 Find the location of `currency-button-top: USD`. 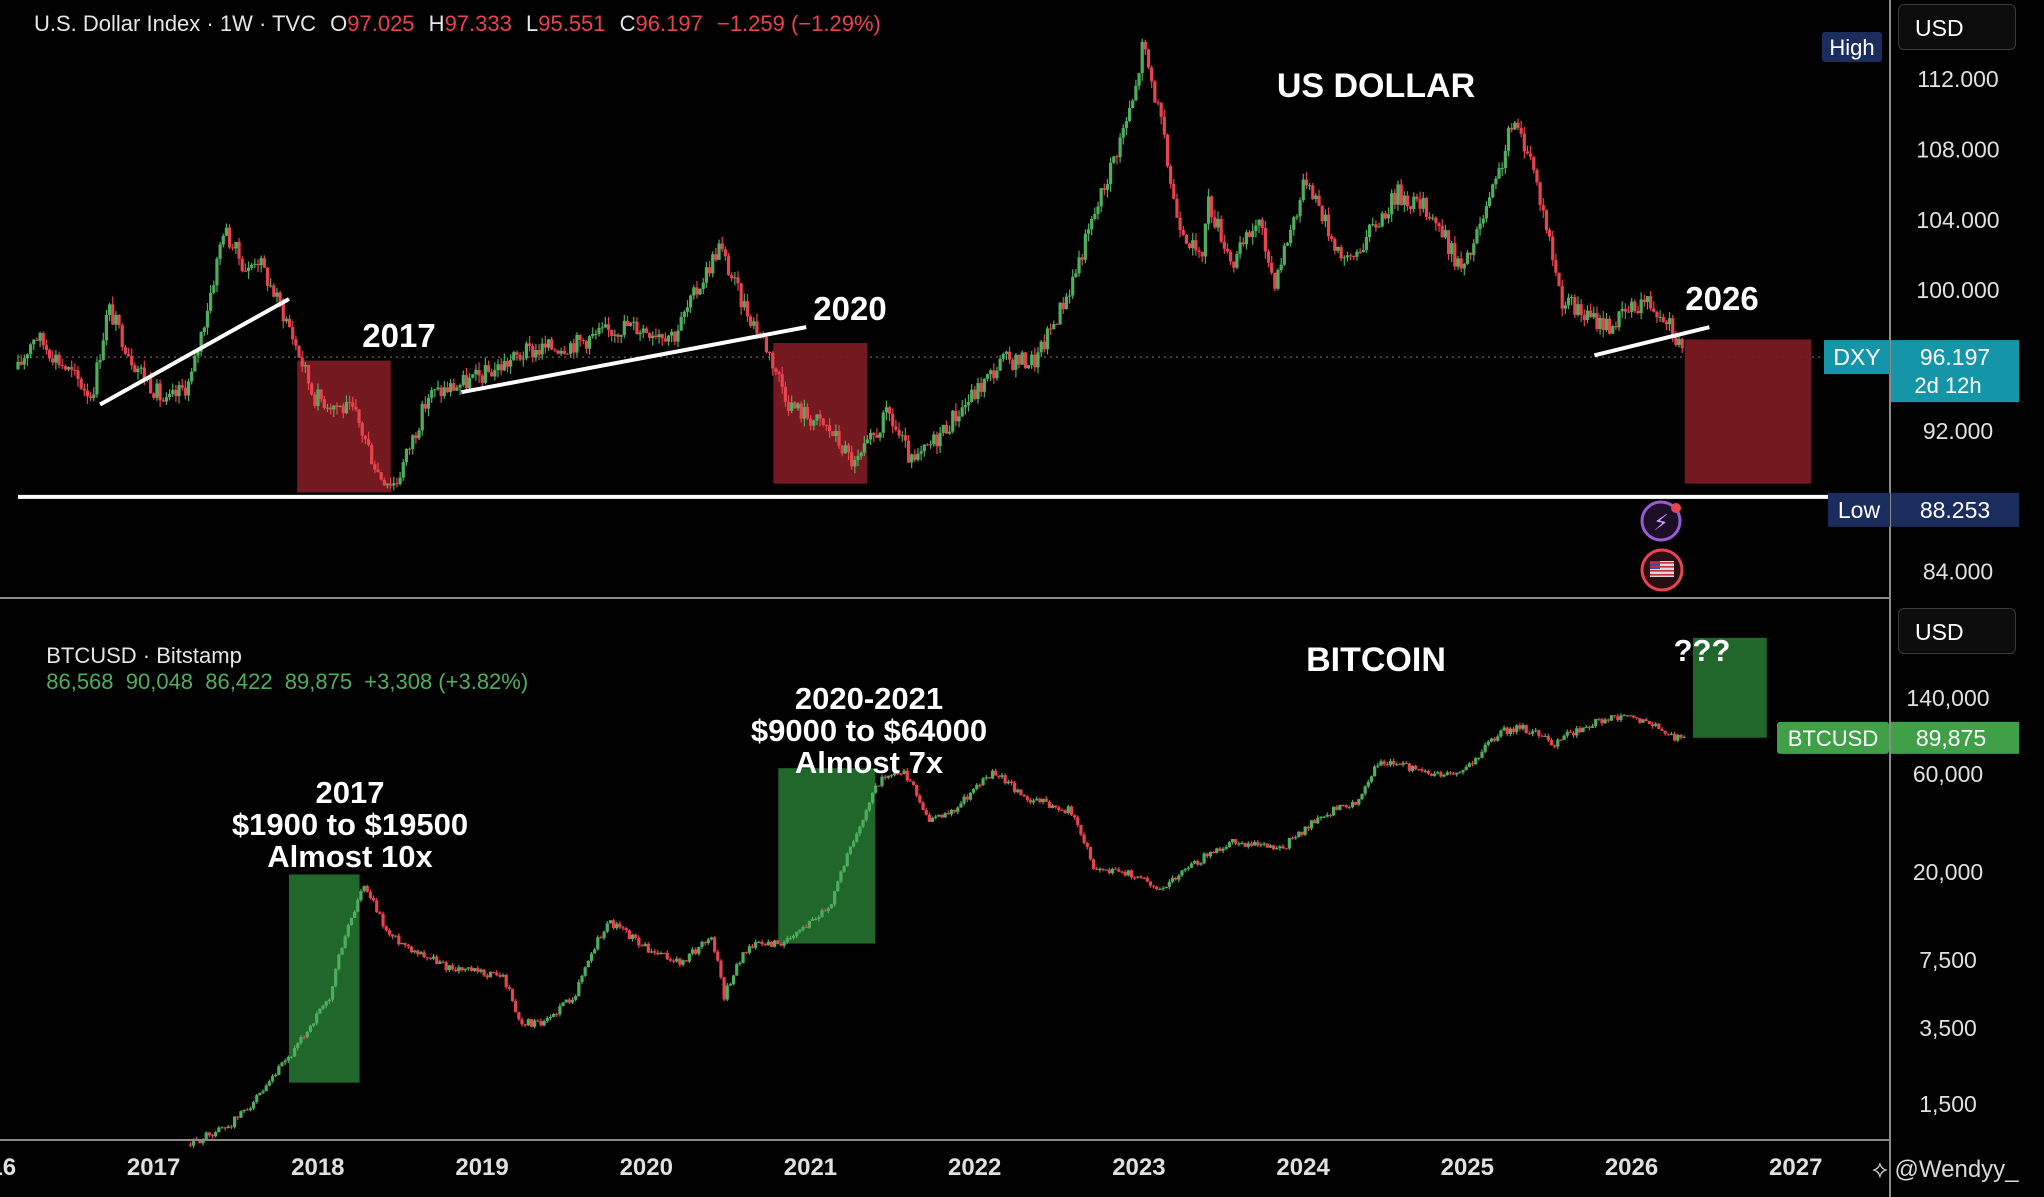

currency-button-top: USD is located at coordinates (1957, 27).